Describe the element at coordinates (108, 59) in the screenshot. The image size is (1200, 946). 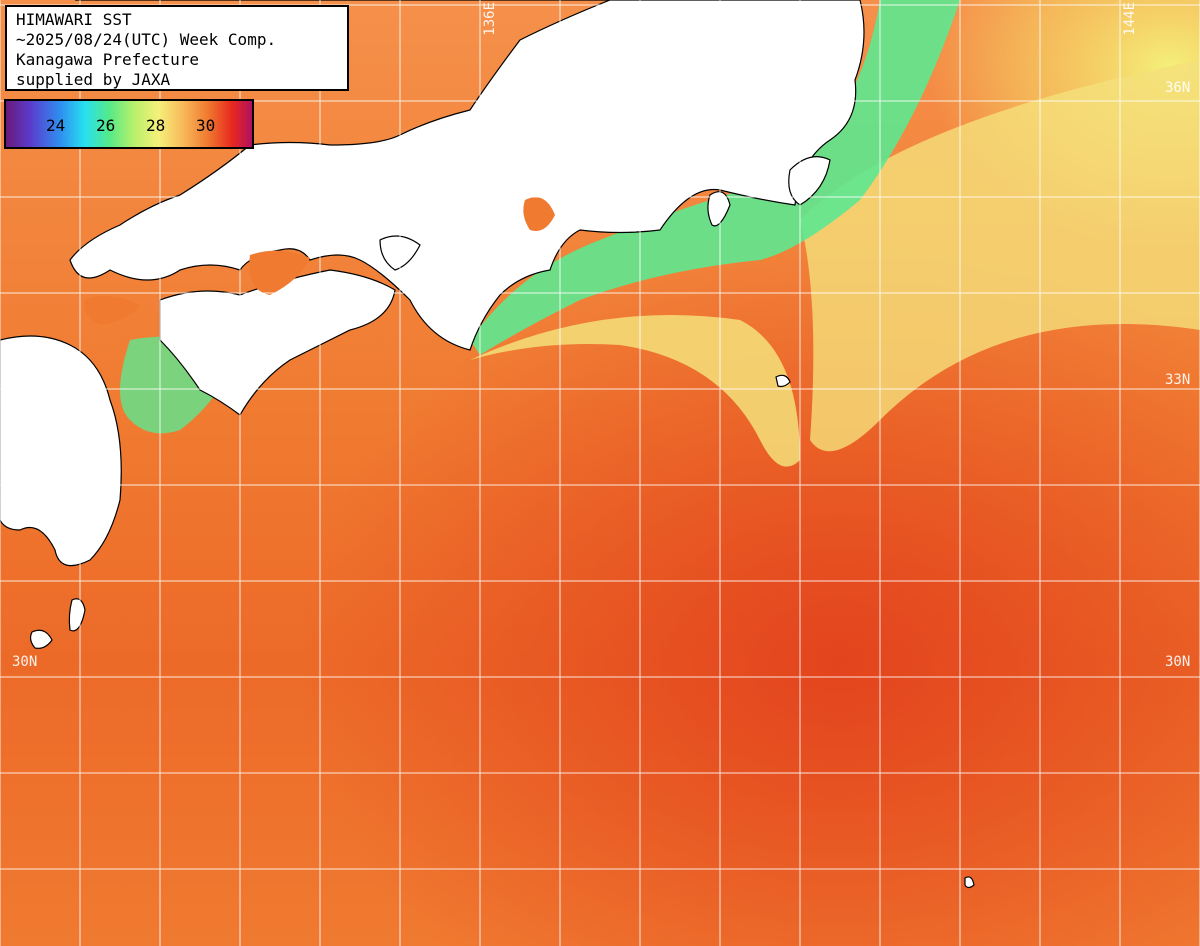
I see `title-line-3: Kanagawa Prefecture` at that location.